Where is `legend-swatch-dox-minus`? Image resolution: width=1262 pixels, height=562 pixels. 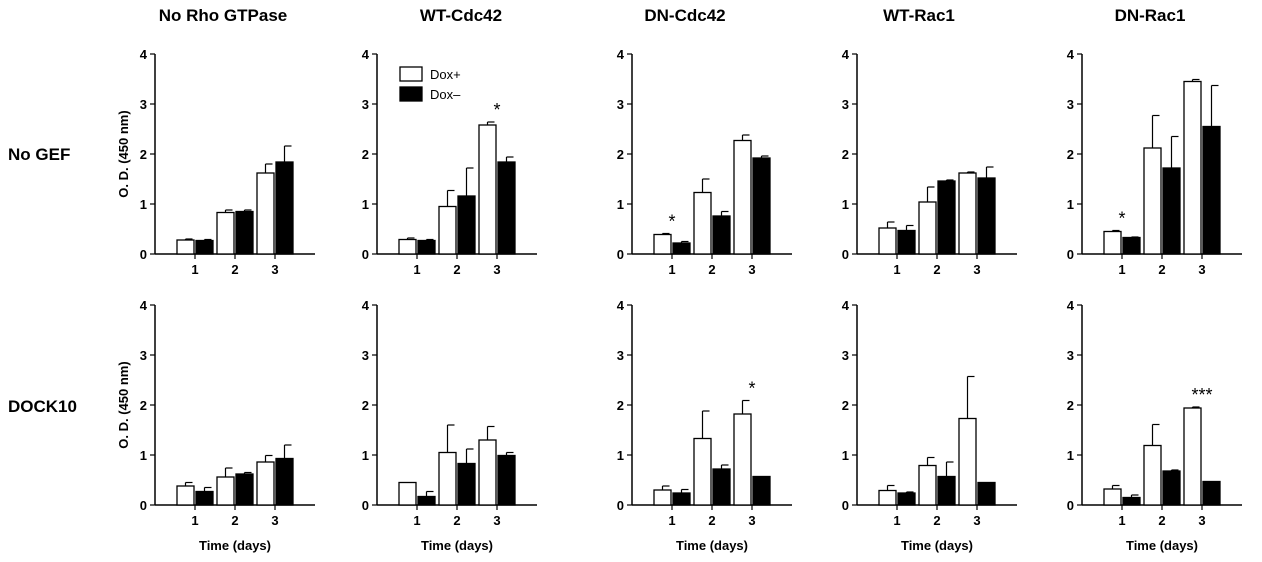 legend-swatch-dox-minus is located at coordinates (411, 94).